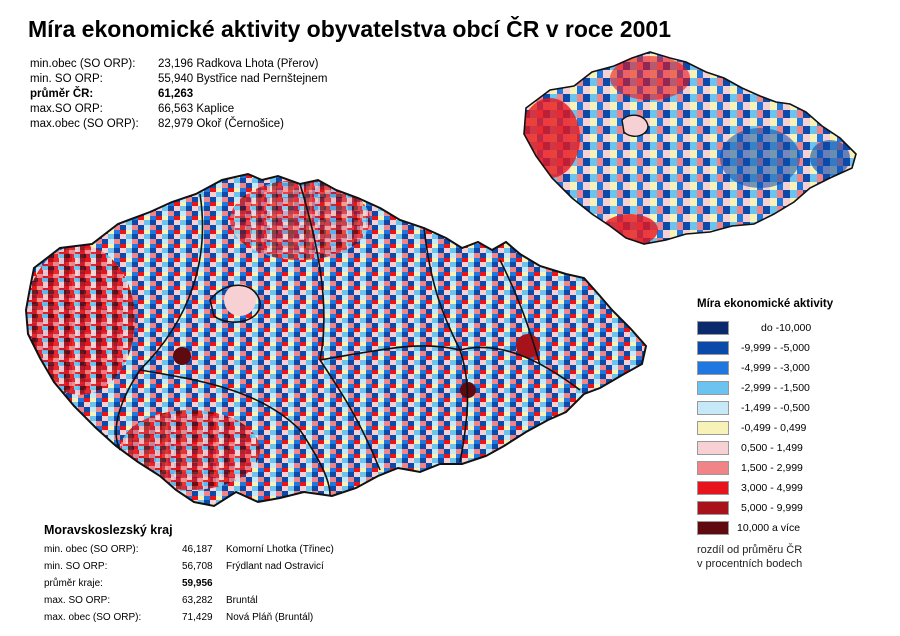  I want to click on legend-item: 5,000 - 9,999, so click(765, 508).